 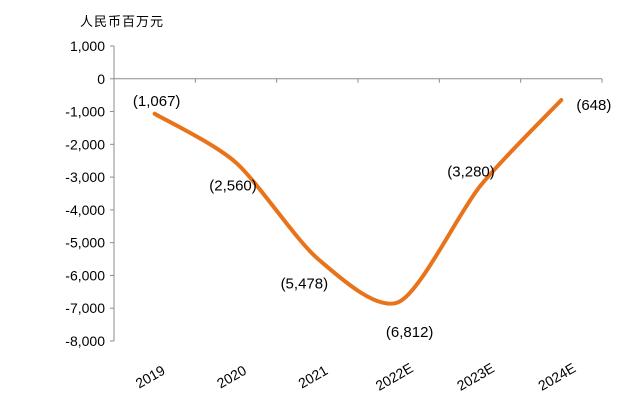 What do you see at coordinates (556, 377) in the screenshot?
I see `x-category-label: 2024E` at bounding box center [556, 377].